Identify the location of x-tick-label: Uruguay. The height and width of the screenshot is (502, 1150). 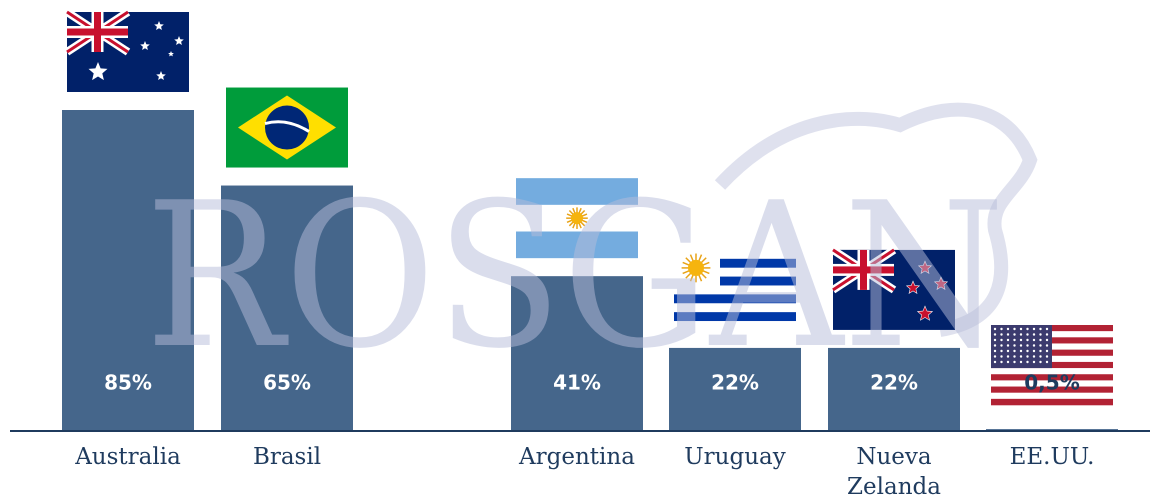
(735, 457).